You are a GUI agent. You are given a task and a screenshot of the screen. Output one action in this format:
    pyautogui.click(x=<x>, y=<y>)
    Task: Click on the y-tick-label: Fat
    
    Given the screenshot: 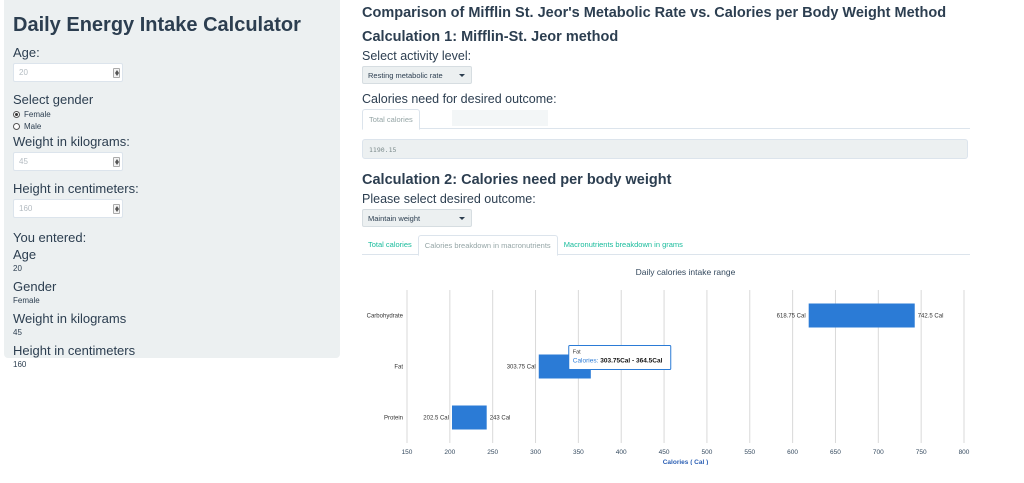 What is the action you would take?
    pyautogui.click(x=398, y=368)
    